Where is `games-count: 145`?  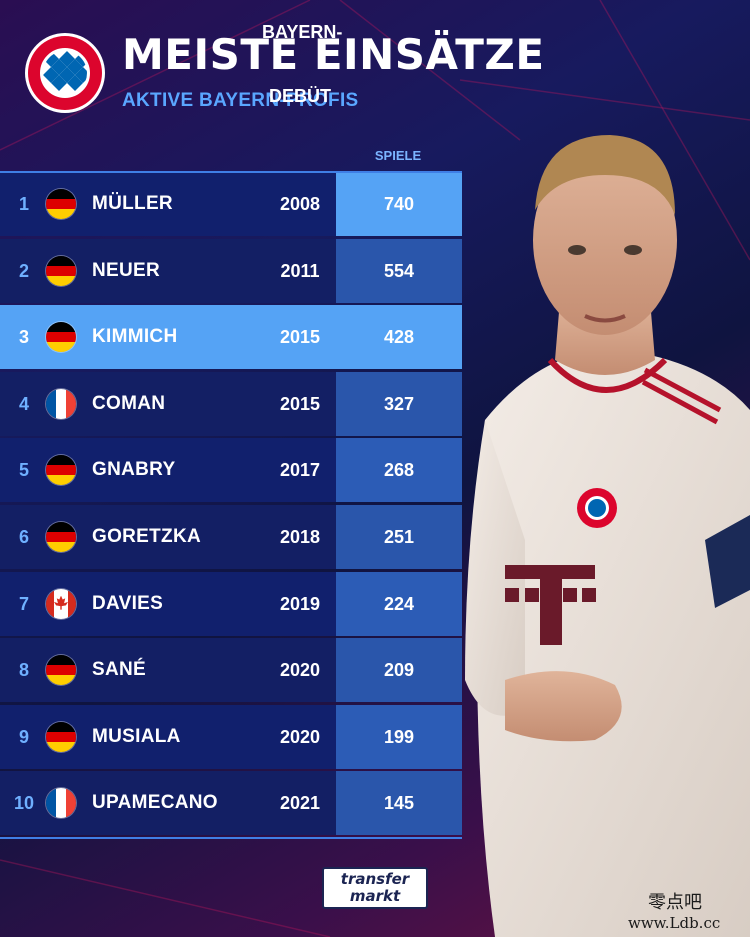 games-count: 145 is located at coordinates (399, 803).